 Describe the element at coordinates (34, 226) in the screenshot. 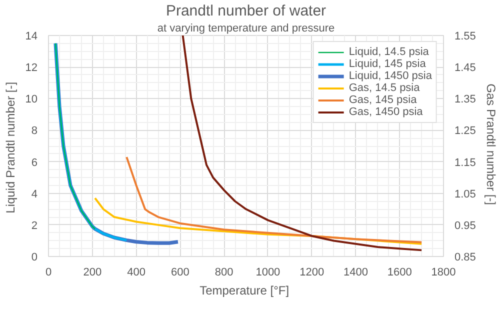

I see `y-tick-label: 2` at that location.